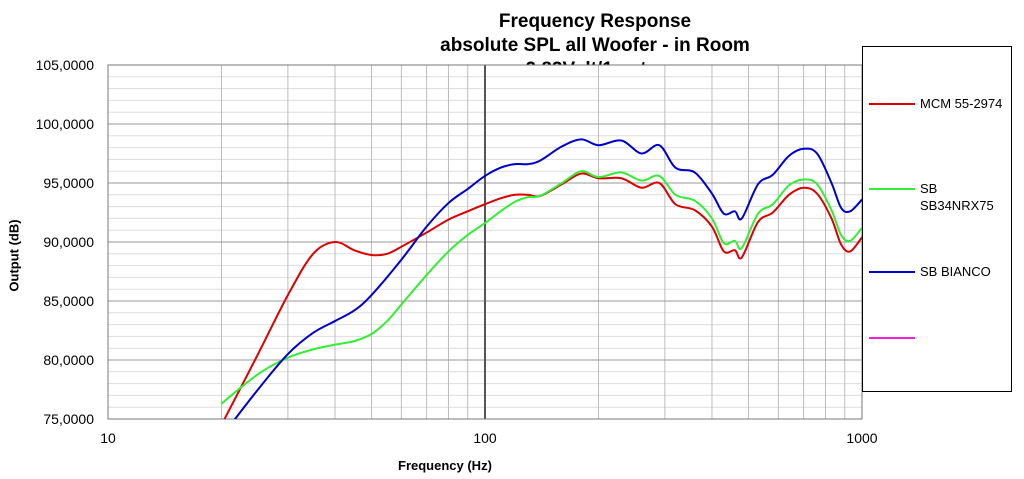 Image resolution: width=1024 pixels, height=479 pixels. Describe the element at coordinates (892, 272) in the screenshot. I see `legend-swatch-sb-bianco` at that location.